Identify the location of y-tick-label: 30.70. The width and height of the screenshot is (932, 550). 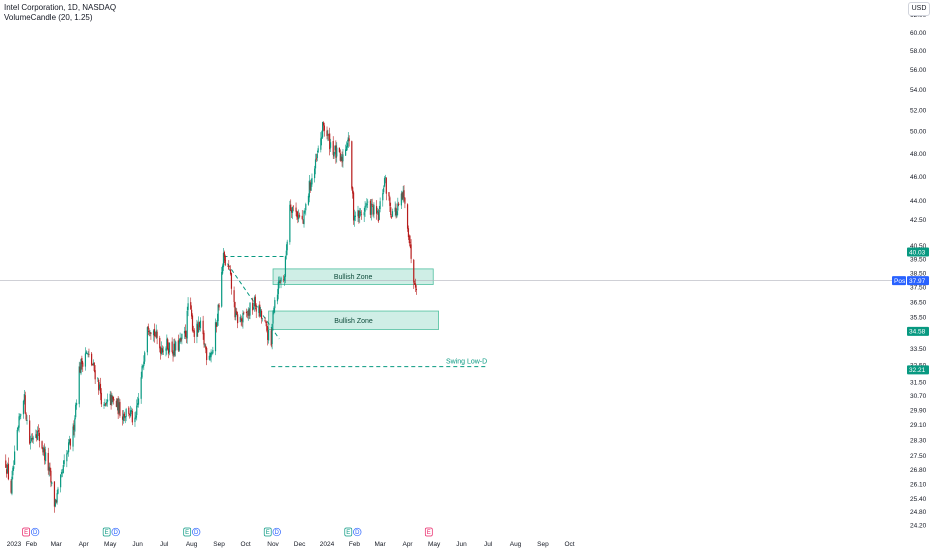
(918, 396).